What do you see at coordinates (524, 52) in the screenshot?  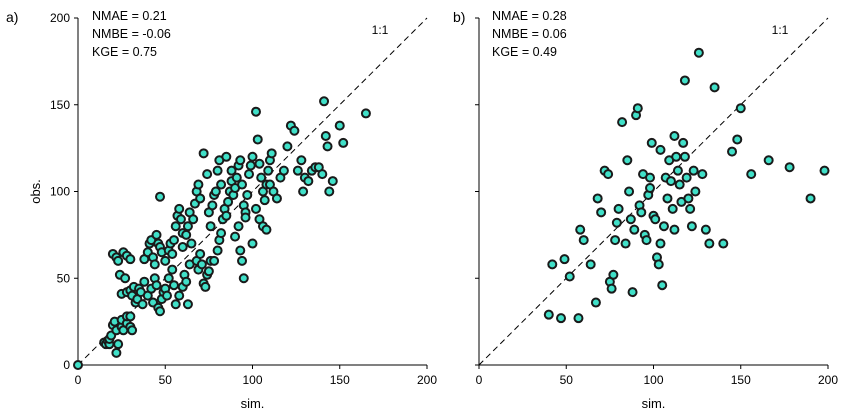 I see `stat-text: KGE = 0.49` at bounding box center [524, 52].